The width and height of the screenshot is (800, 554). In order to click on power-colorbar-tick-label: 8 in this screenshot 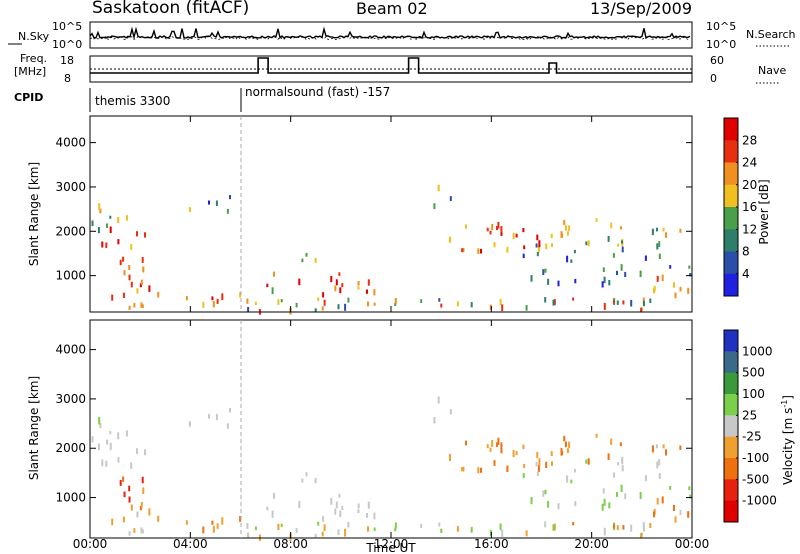, I will do `click(746, 252)`.